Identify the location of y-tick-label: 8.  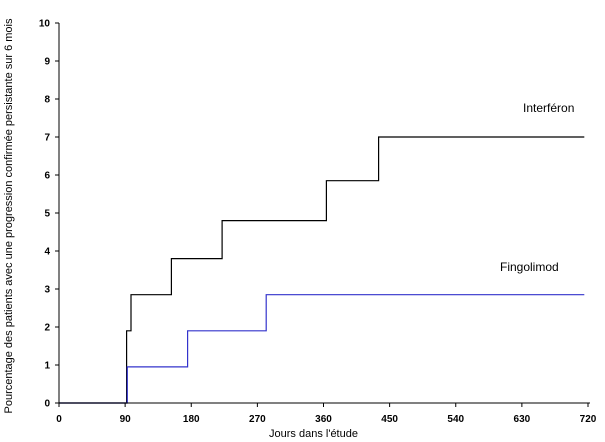
(47, 100).